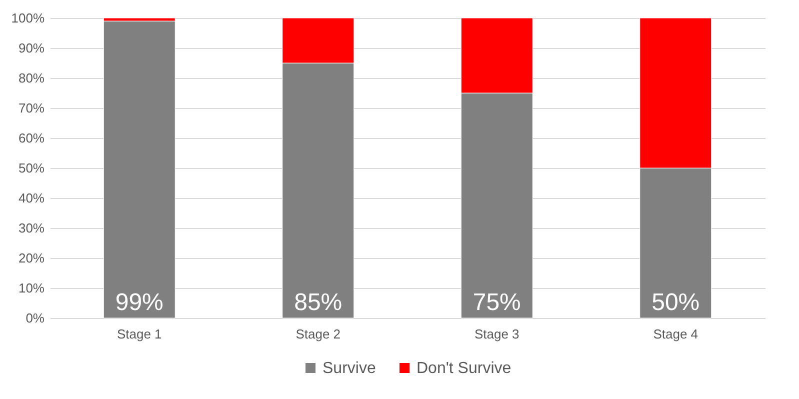 The image size is (799, 399). What do you see at coordinates (349, 368) in the screenshot?
I see `legend-label: Survive` at bounding box center [349, 368].